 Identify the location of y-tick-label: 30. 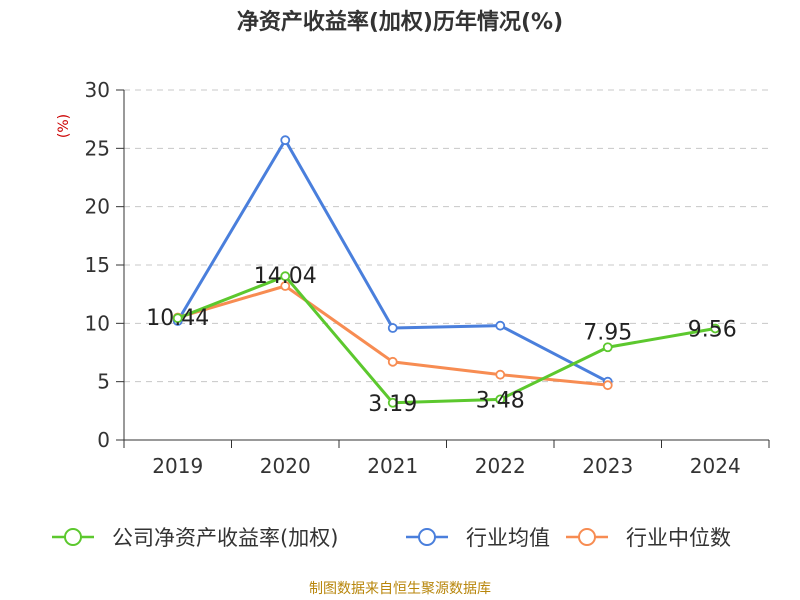
(97, 90).